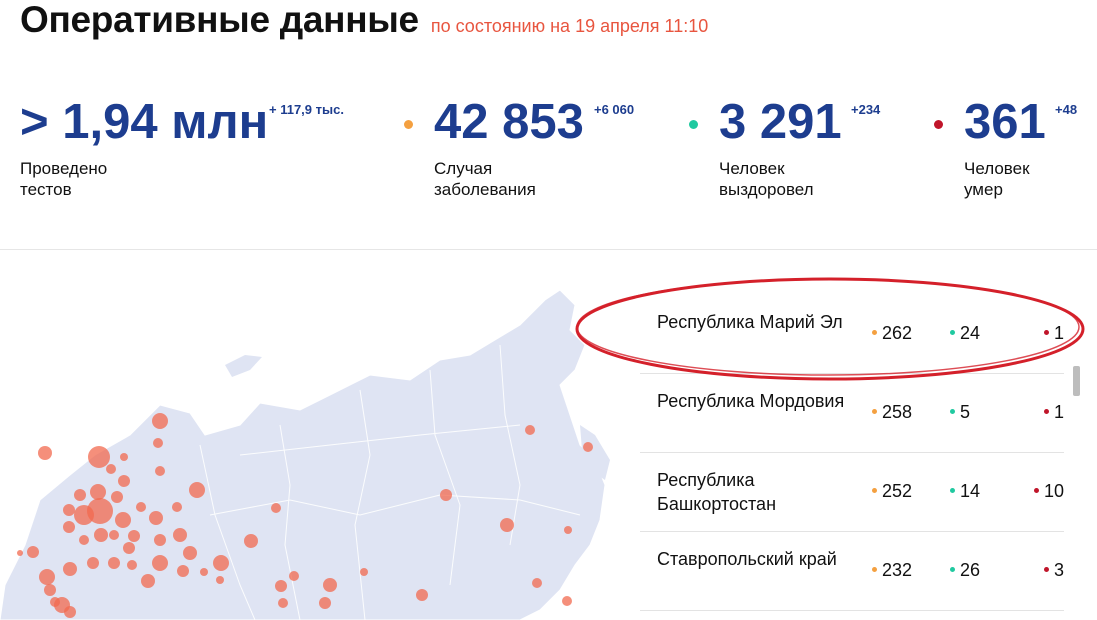  Describe the element at coordinates (717, 492) in the screenshot. I see `region-name: Республика Башкортостан` at that location.